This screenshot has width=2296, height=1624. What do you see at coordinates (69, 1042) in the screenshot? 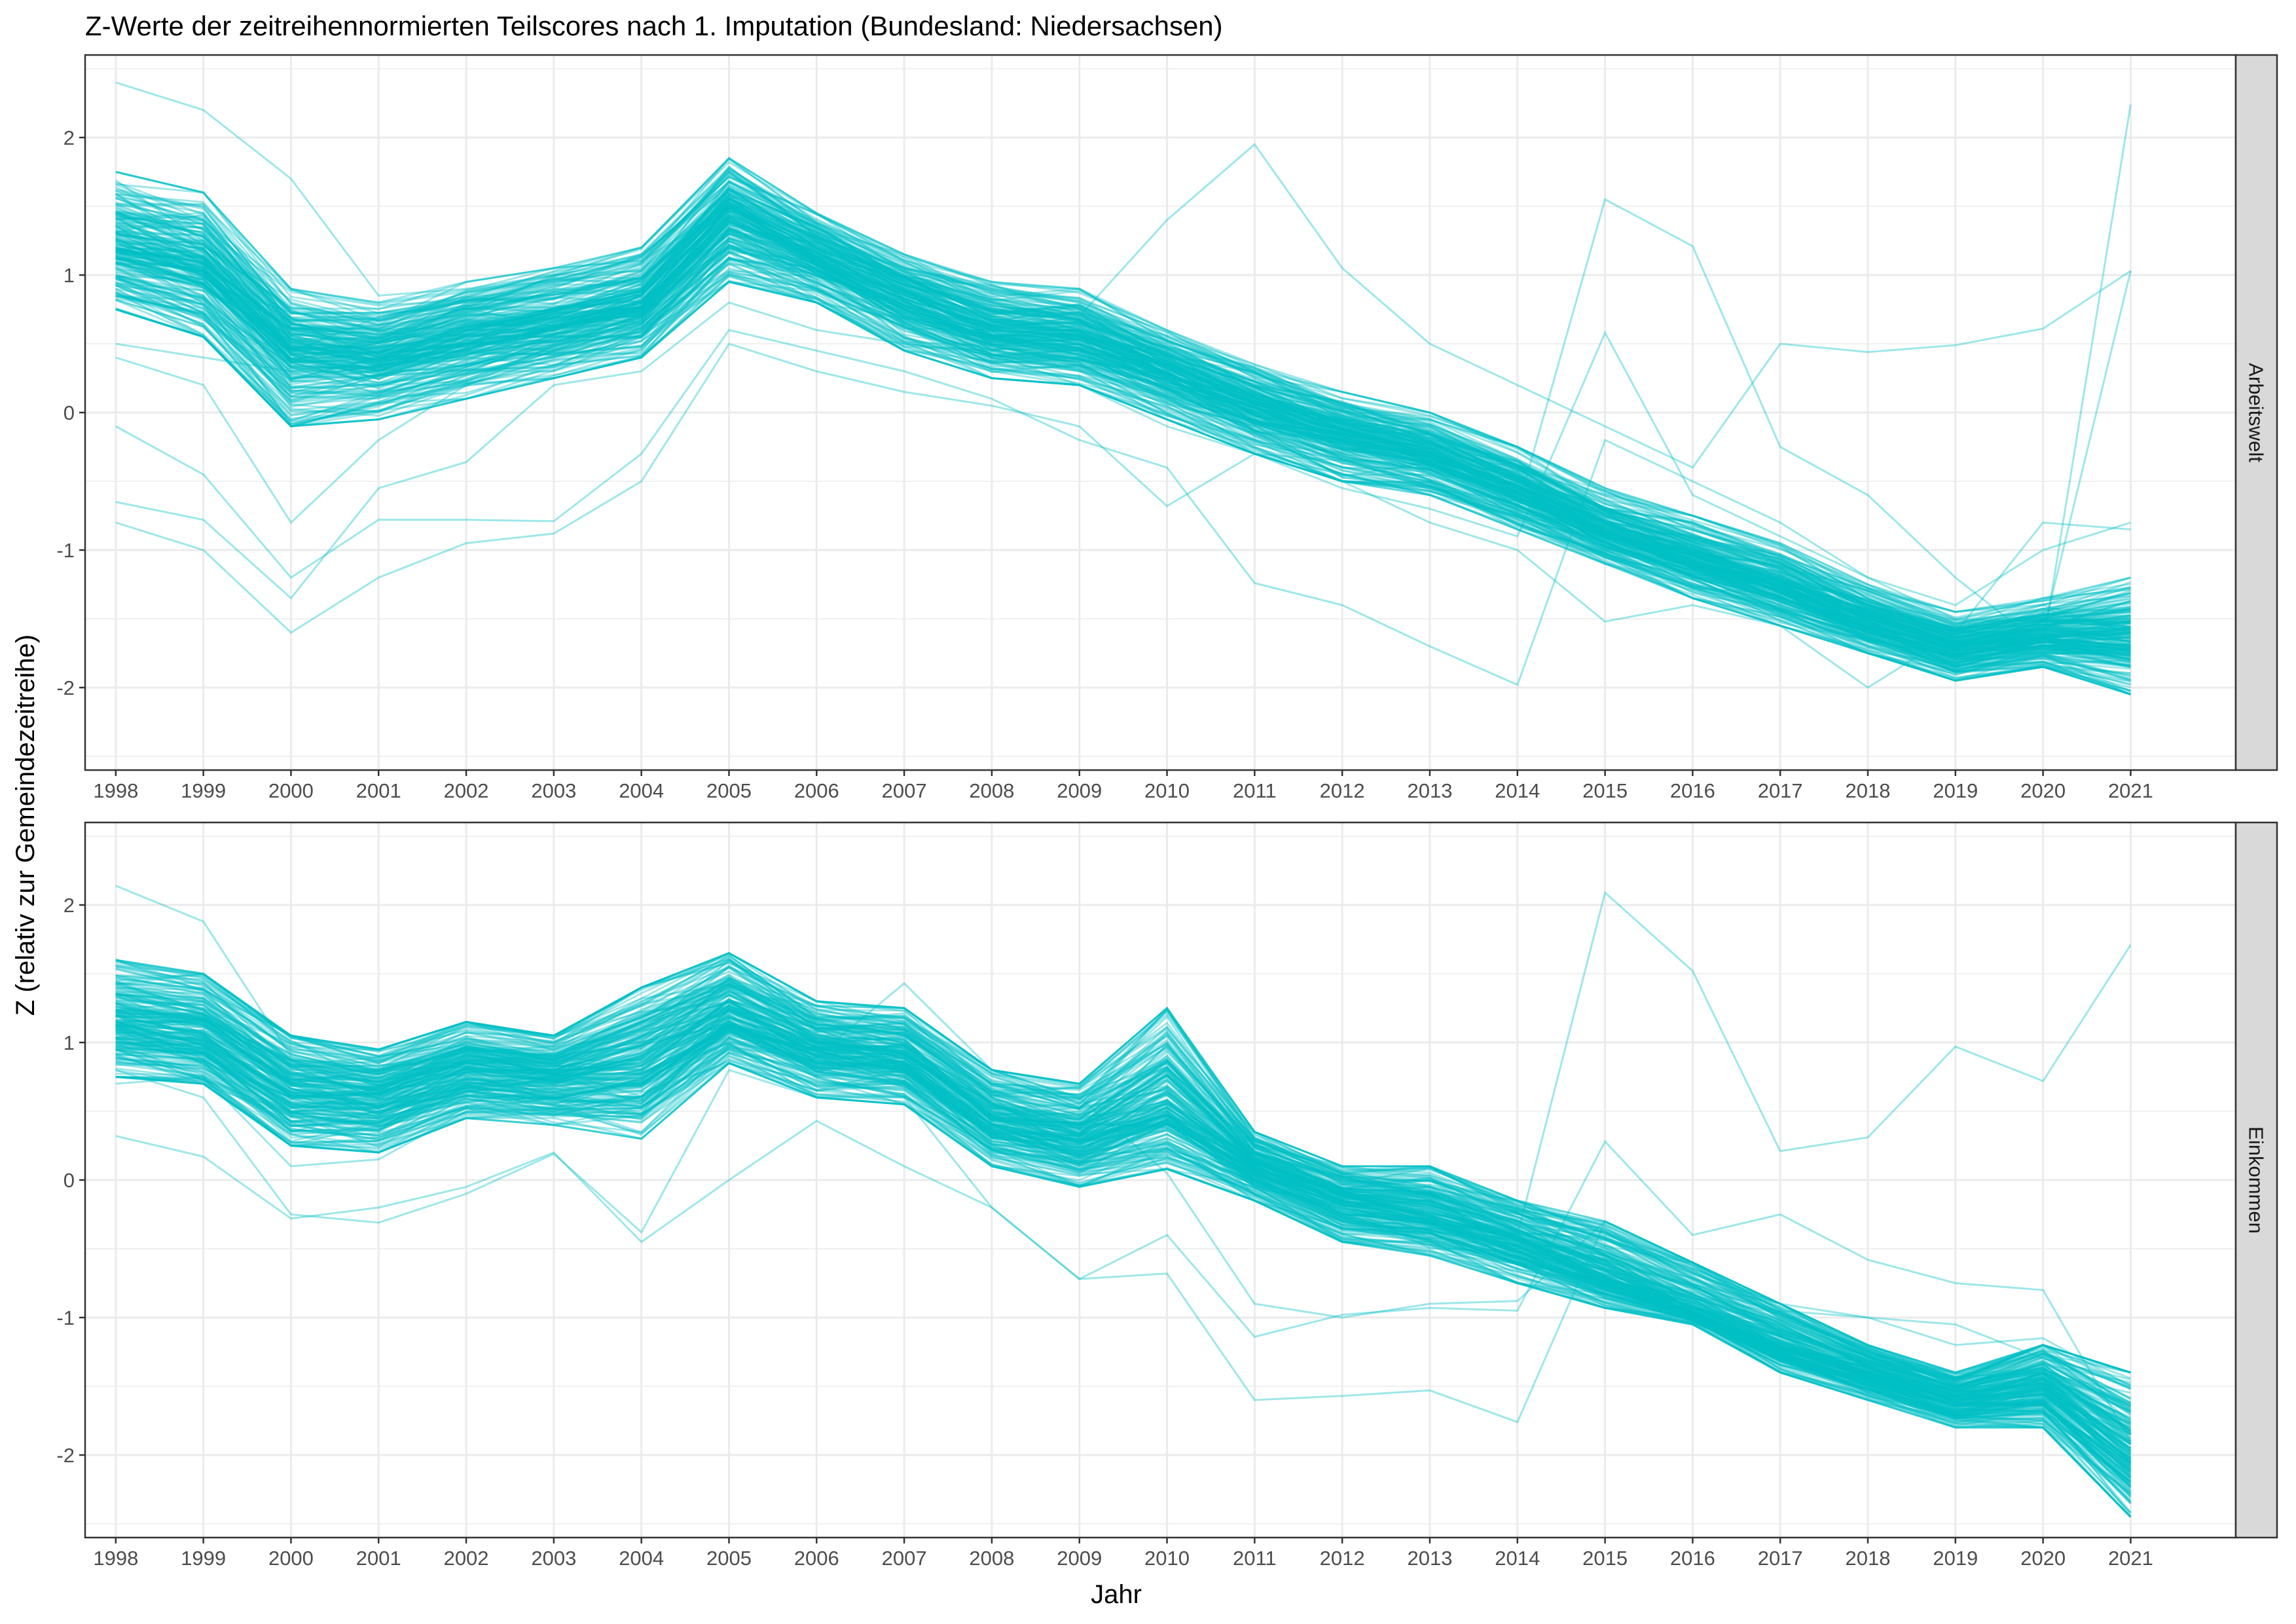
I see `y-tick-label: 1` at bounding box center [69, 1042].